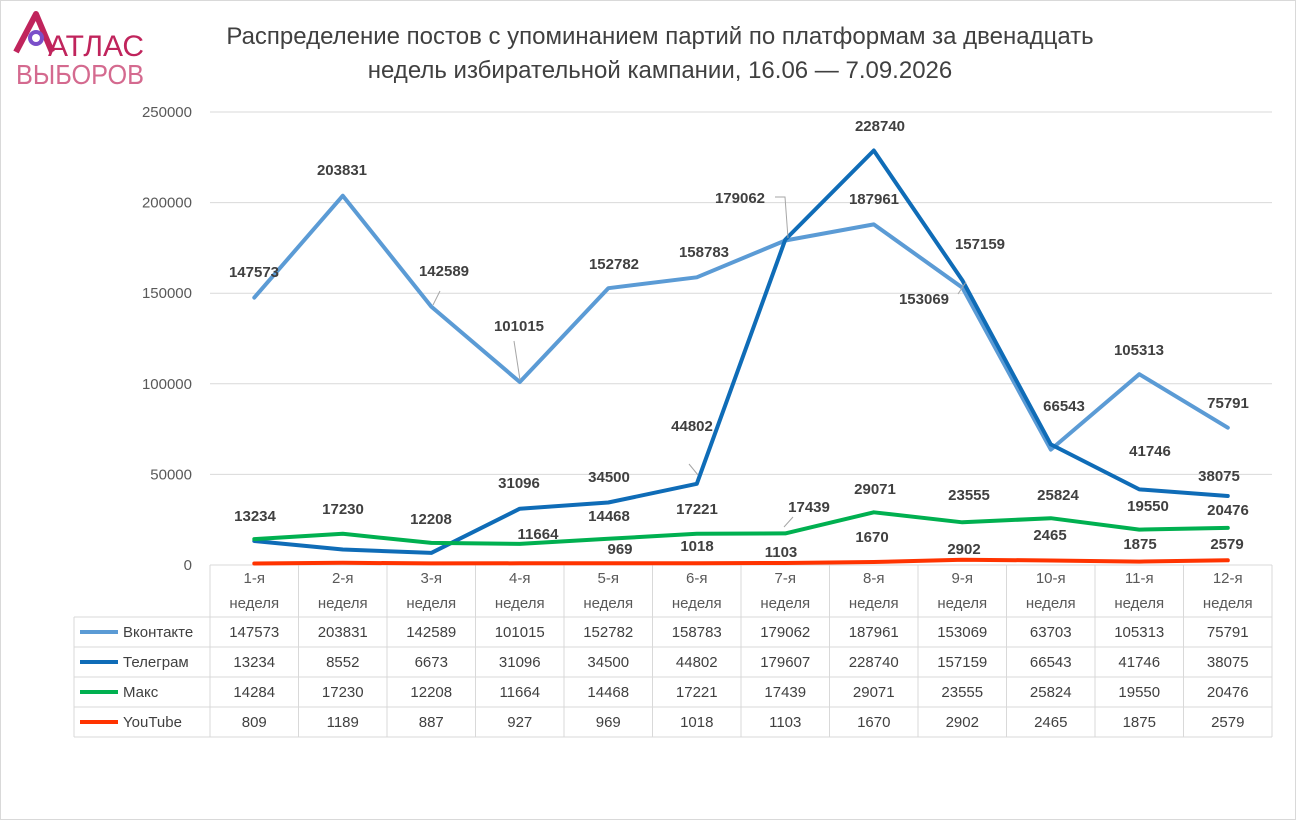 This screenshot has width=1296, height=820. I want to click on table-cell: 887, so click(431, 722).